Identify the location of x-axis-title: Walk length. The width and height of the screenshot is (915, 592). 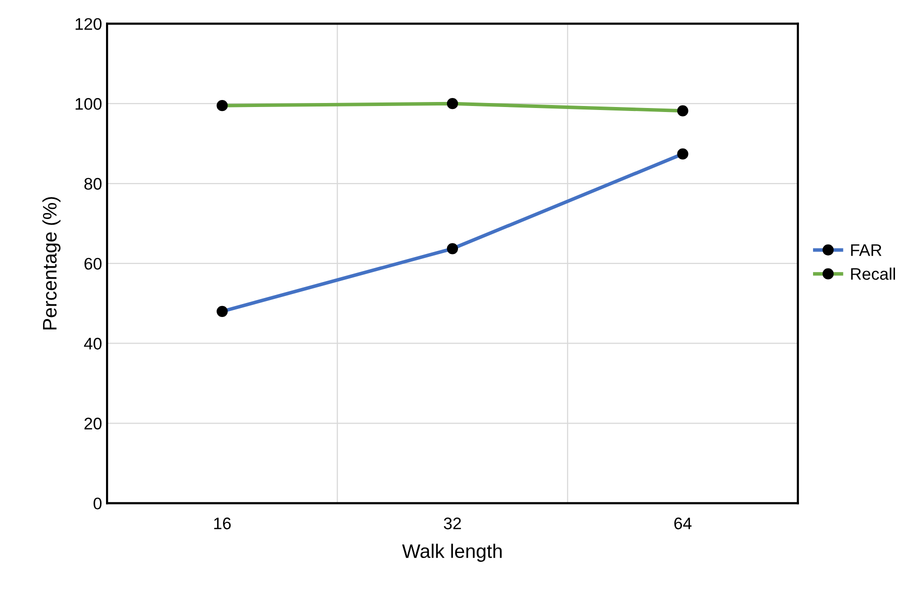
(452, 553).